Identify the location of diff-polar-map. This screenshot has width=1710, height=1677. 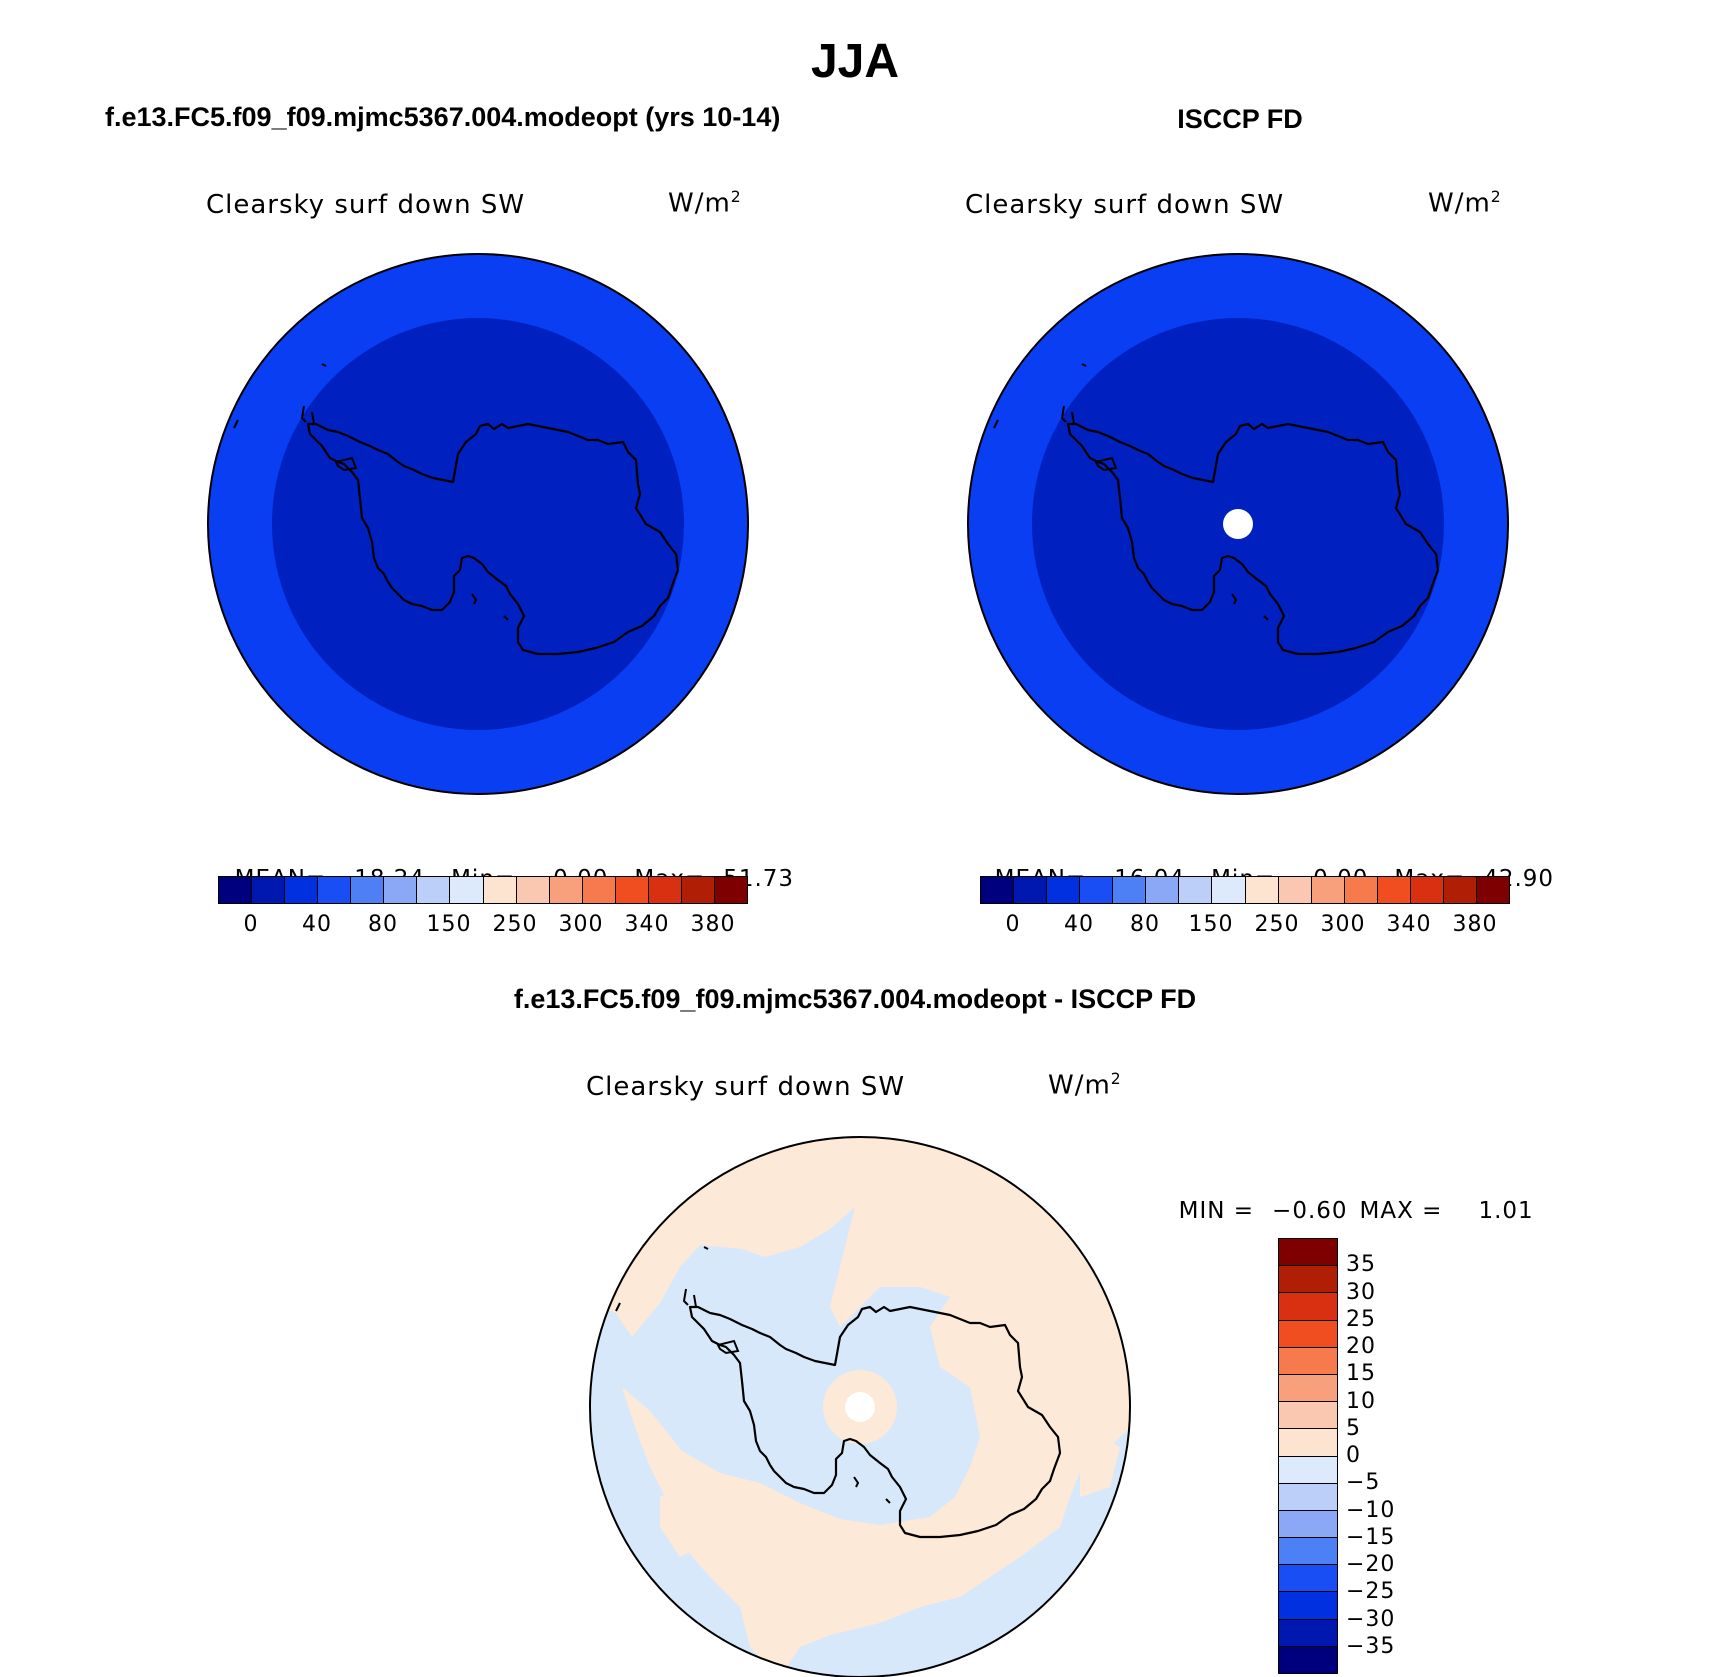
(860, 1406).